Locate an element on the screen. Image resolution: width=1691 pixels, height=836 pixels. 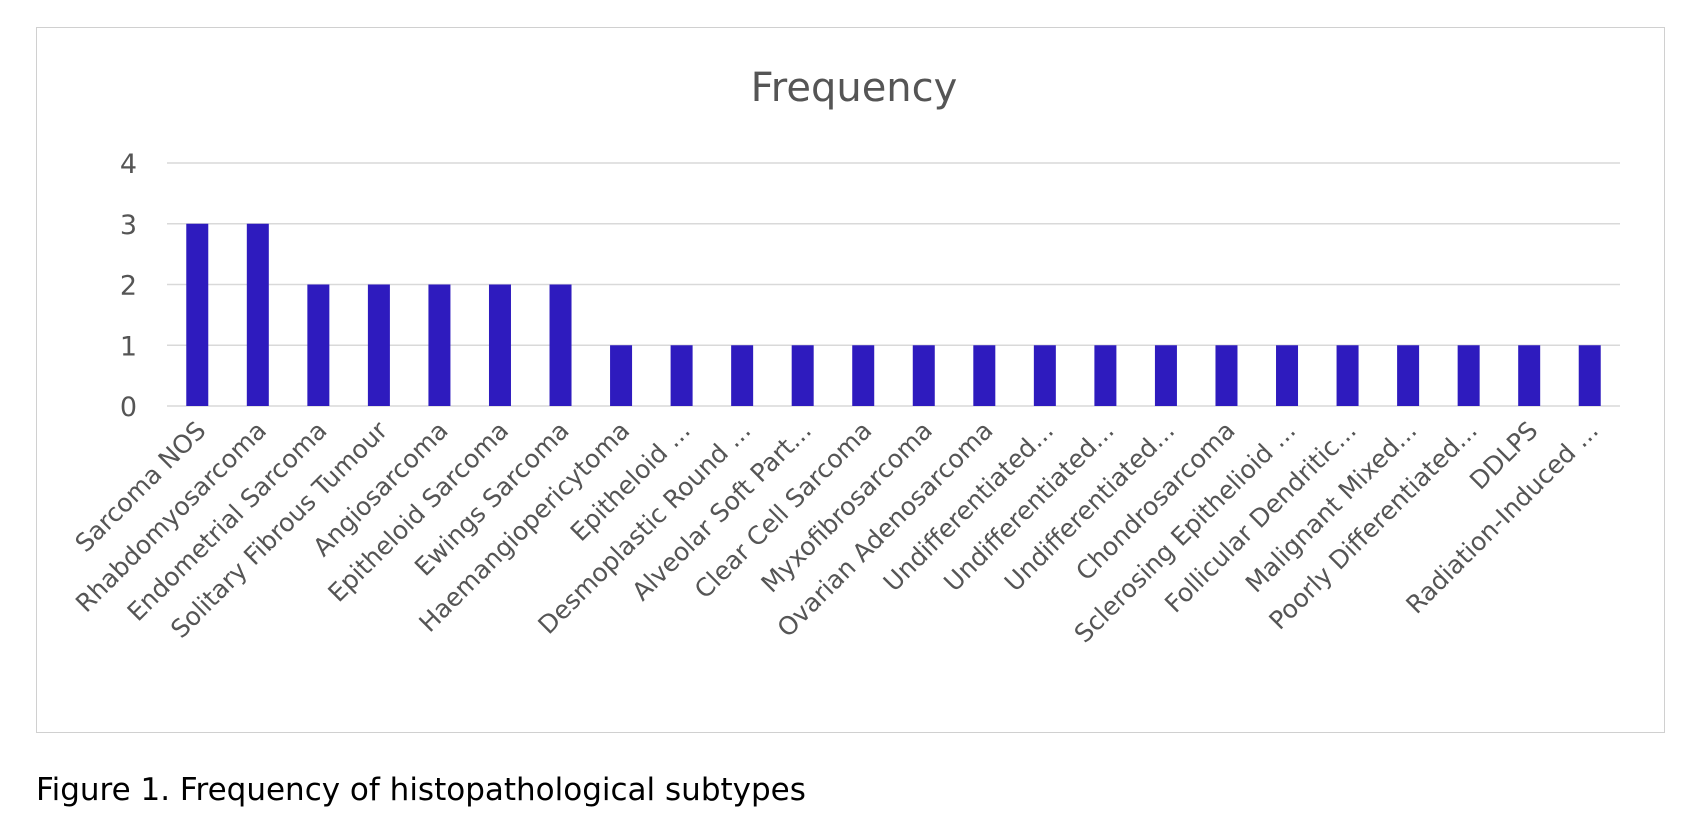
y-tick-label: 1 is located at coordinates (128, 346).